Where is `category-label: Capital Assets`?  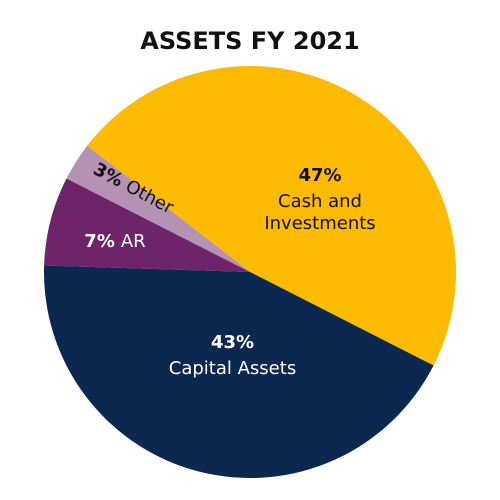 category-label: Capital Assets is located at coordinates (232, 368).